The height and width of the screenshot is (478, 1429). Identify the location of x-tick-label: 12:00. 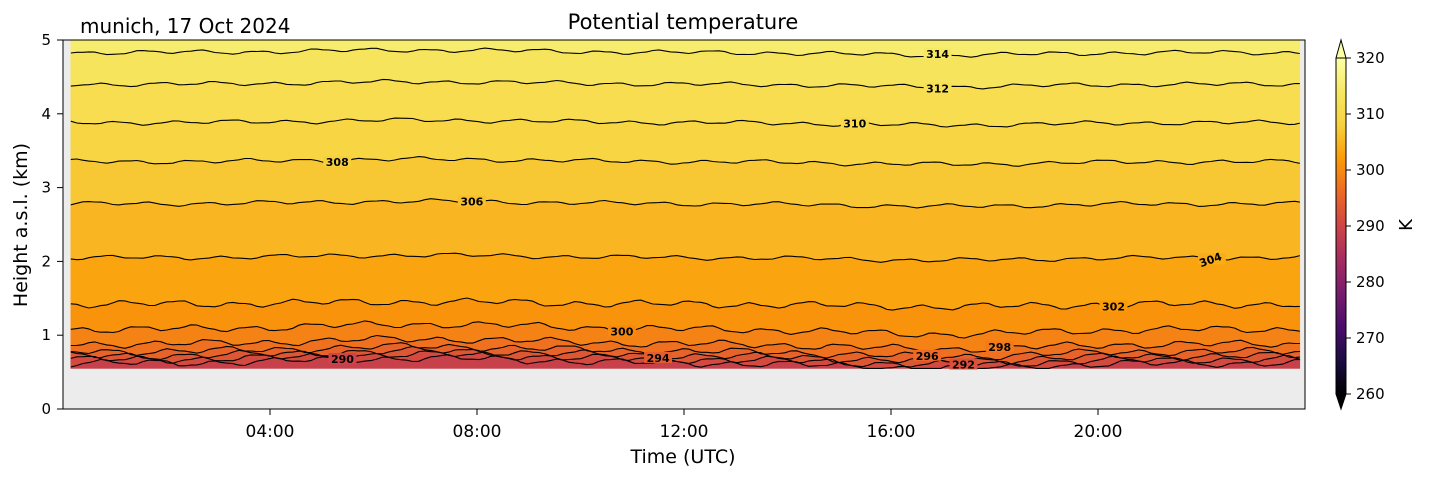
(684, 432).